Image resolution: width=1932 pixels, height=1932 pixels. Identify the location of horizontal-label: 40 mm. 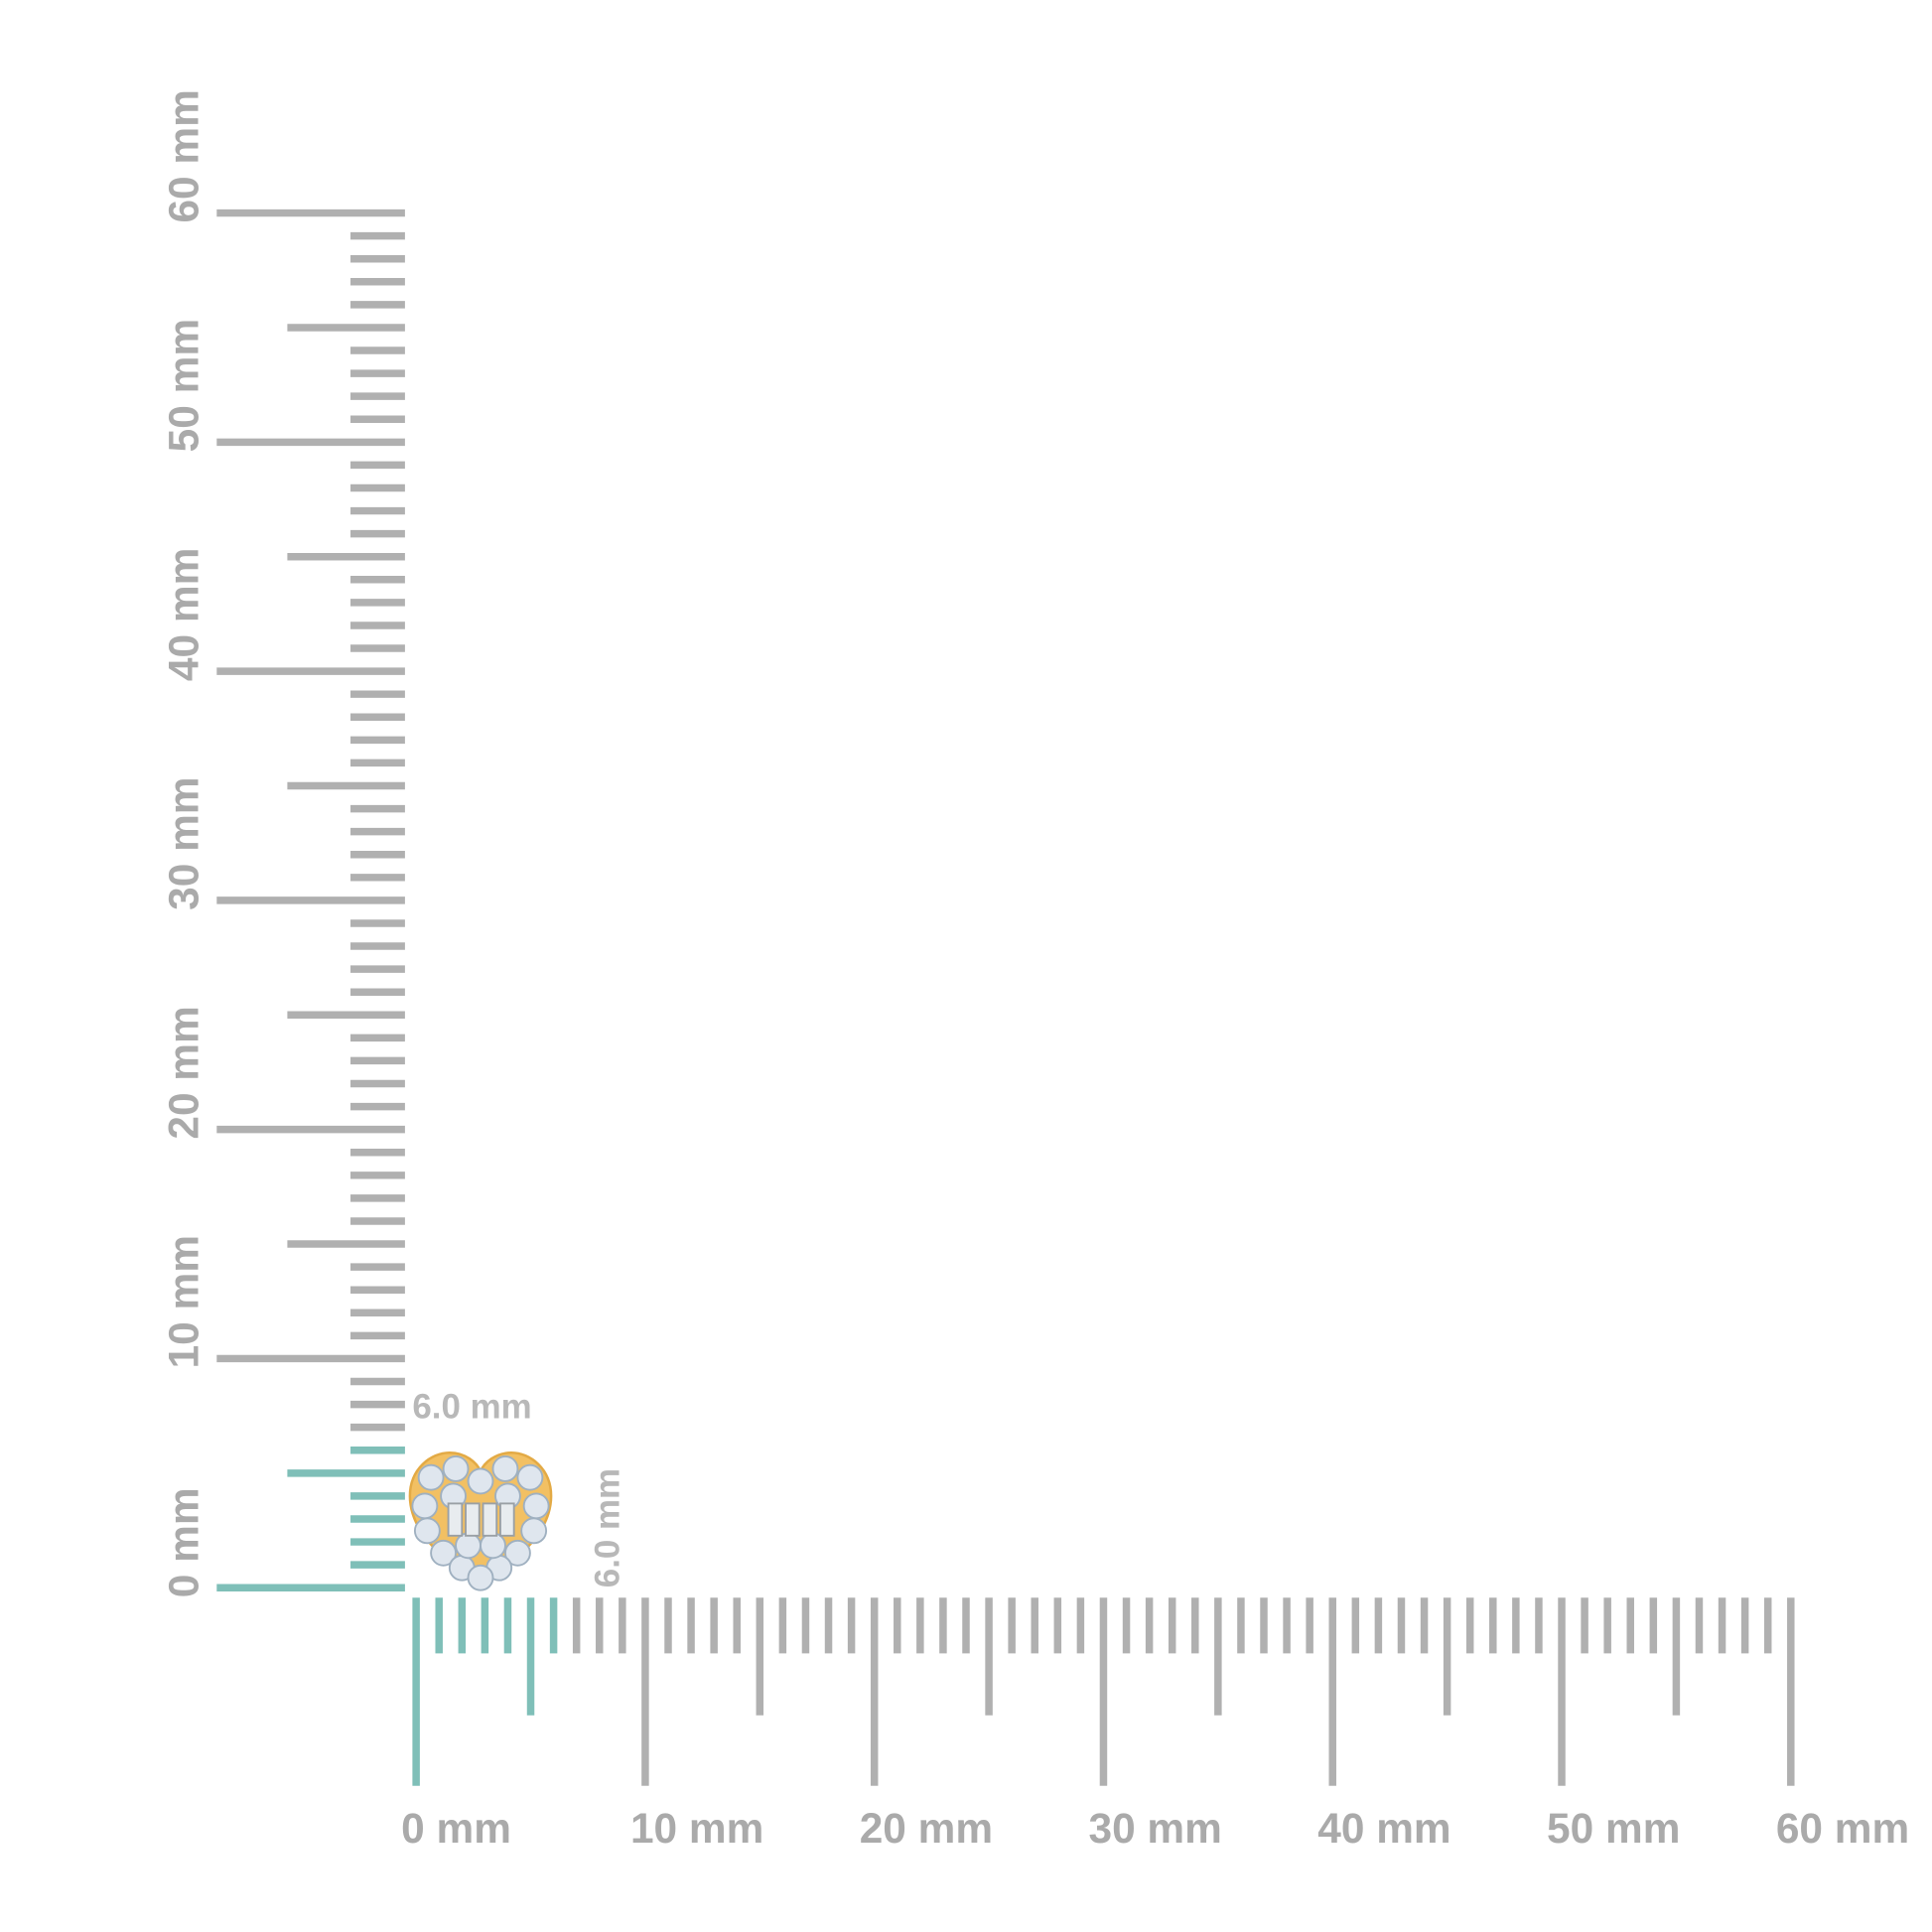
(1384, 1828).